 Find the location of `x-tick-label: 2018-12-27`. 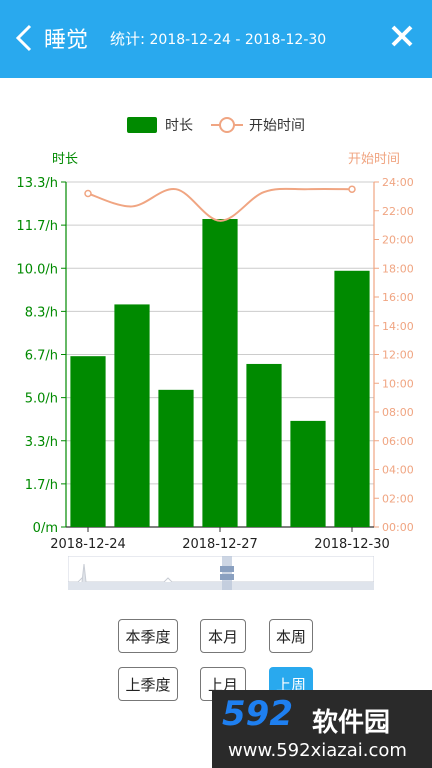

x-tick-label: 2018-12-27 is located at coordinates (220, 544).